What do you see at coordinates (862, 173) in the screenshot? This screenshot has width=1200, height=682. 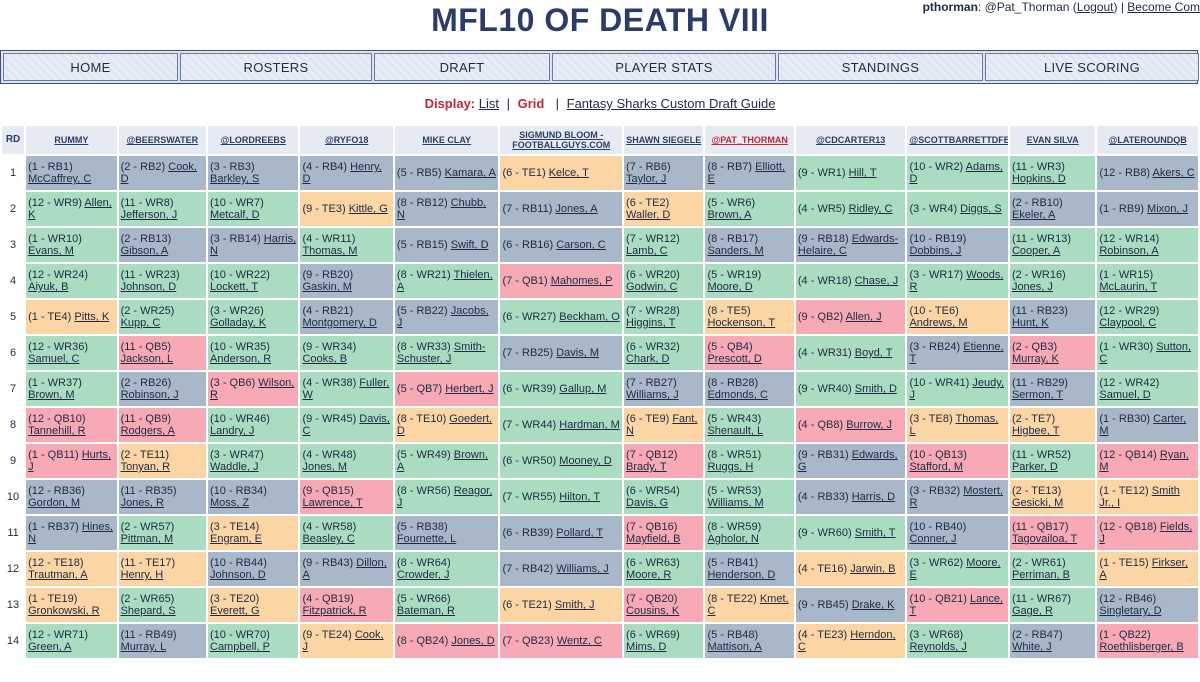 I see `player-link: Hill, T` at bounding box center [862, 173].